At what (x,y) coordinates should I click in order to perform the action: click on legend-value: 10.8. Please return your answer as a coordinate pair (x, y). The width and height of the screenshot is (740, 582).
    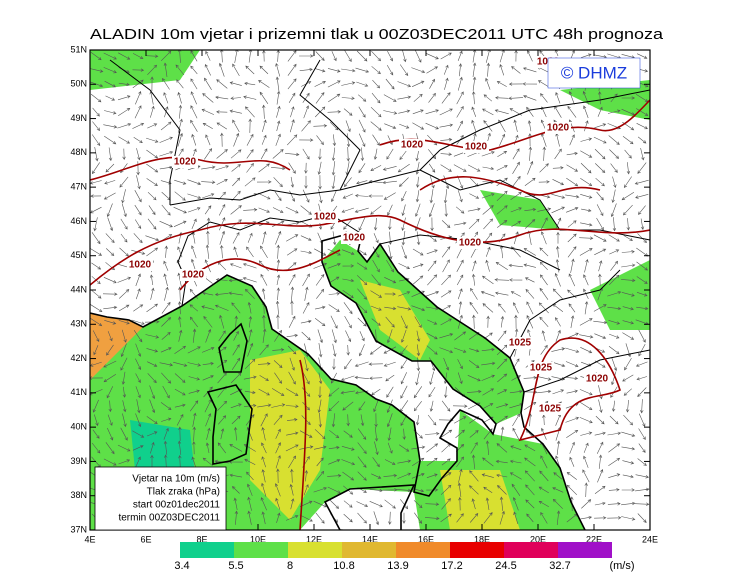
    Looking at the image, I should click on (343, 566).